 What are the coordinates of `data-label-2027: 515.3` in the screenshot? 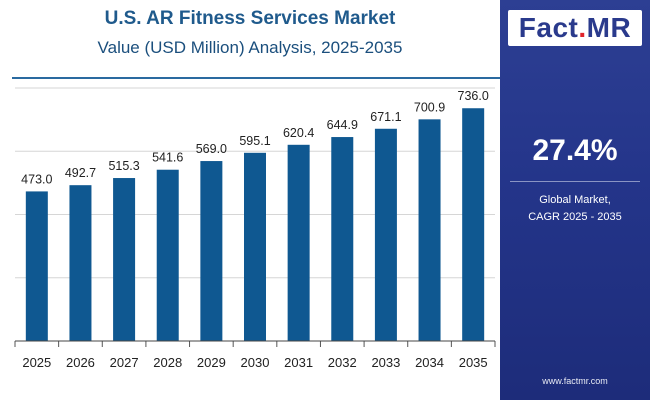 It's located at (123, 166).